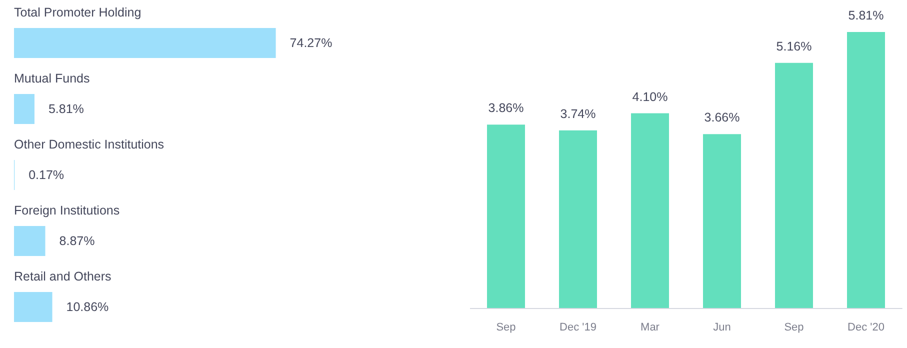 The height and width of the screenshot is (348, 907). I want to click on data-label: 4.10%, so click(650, 97).